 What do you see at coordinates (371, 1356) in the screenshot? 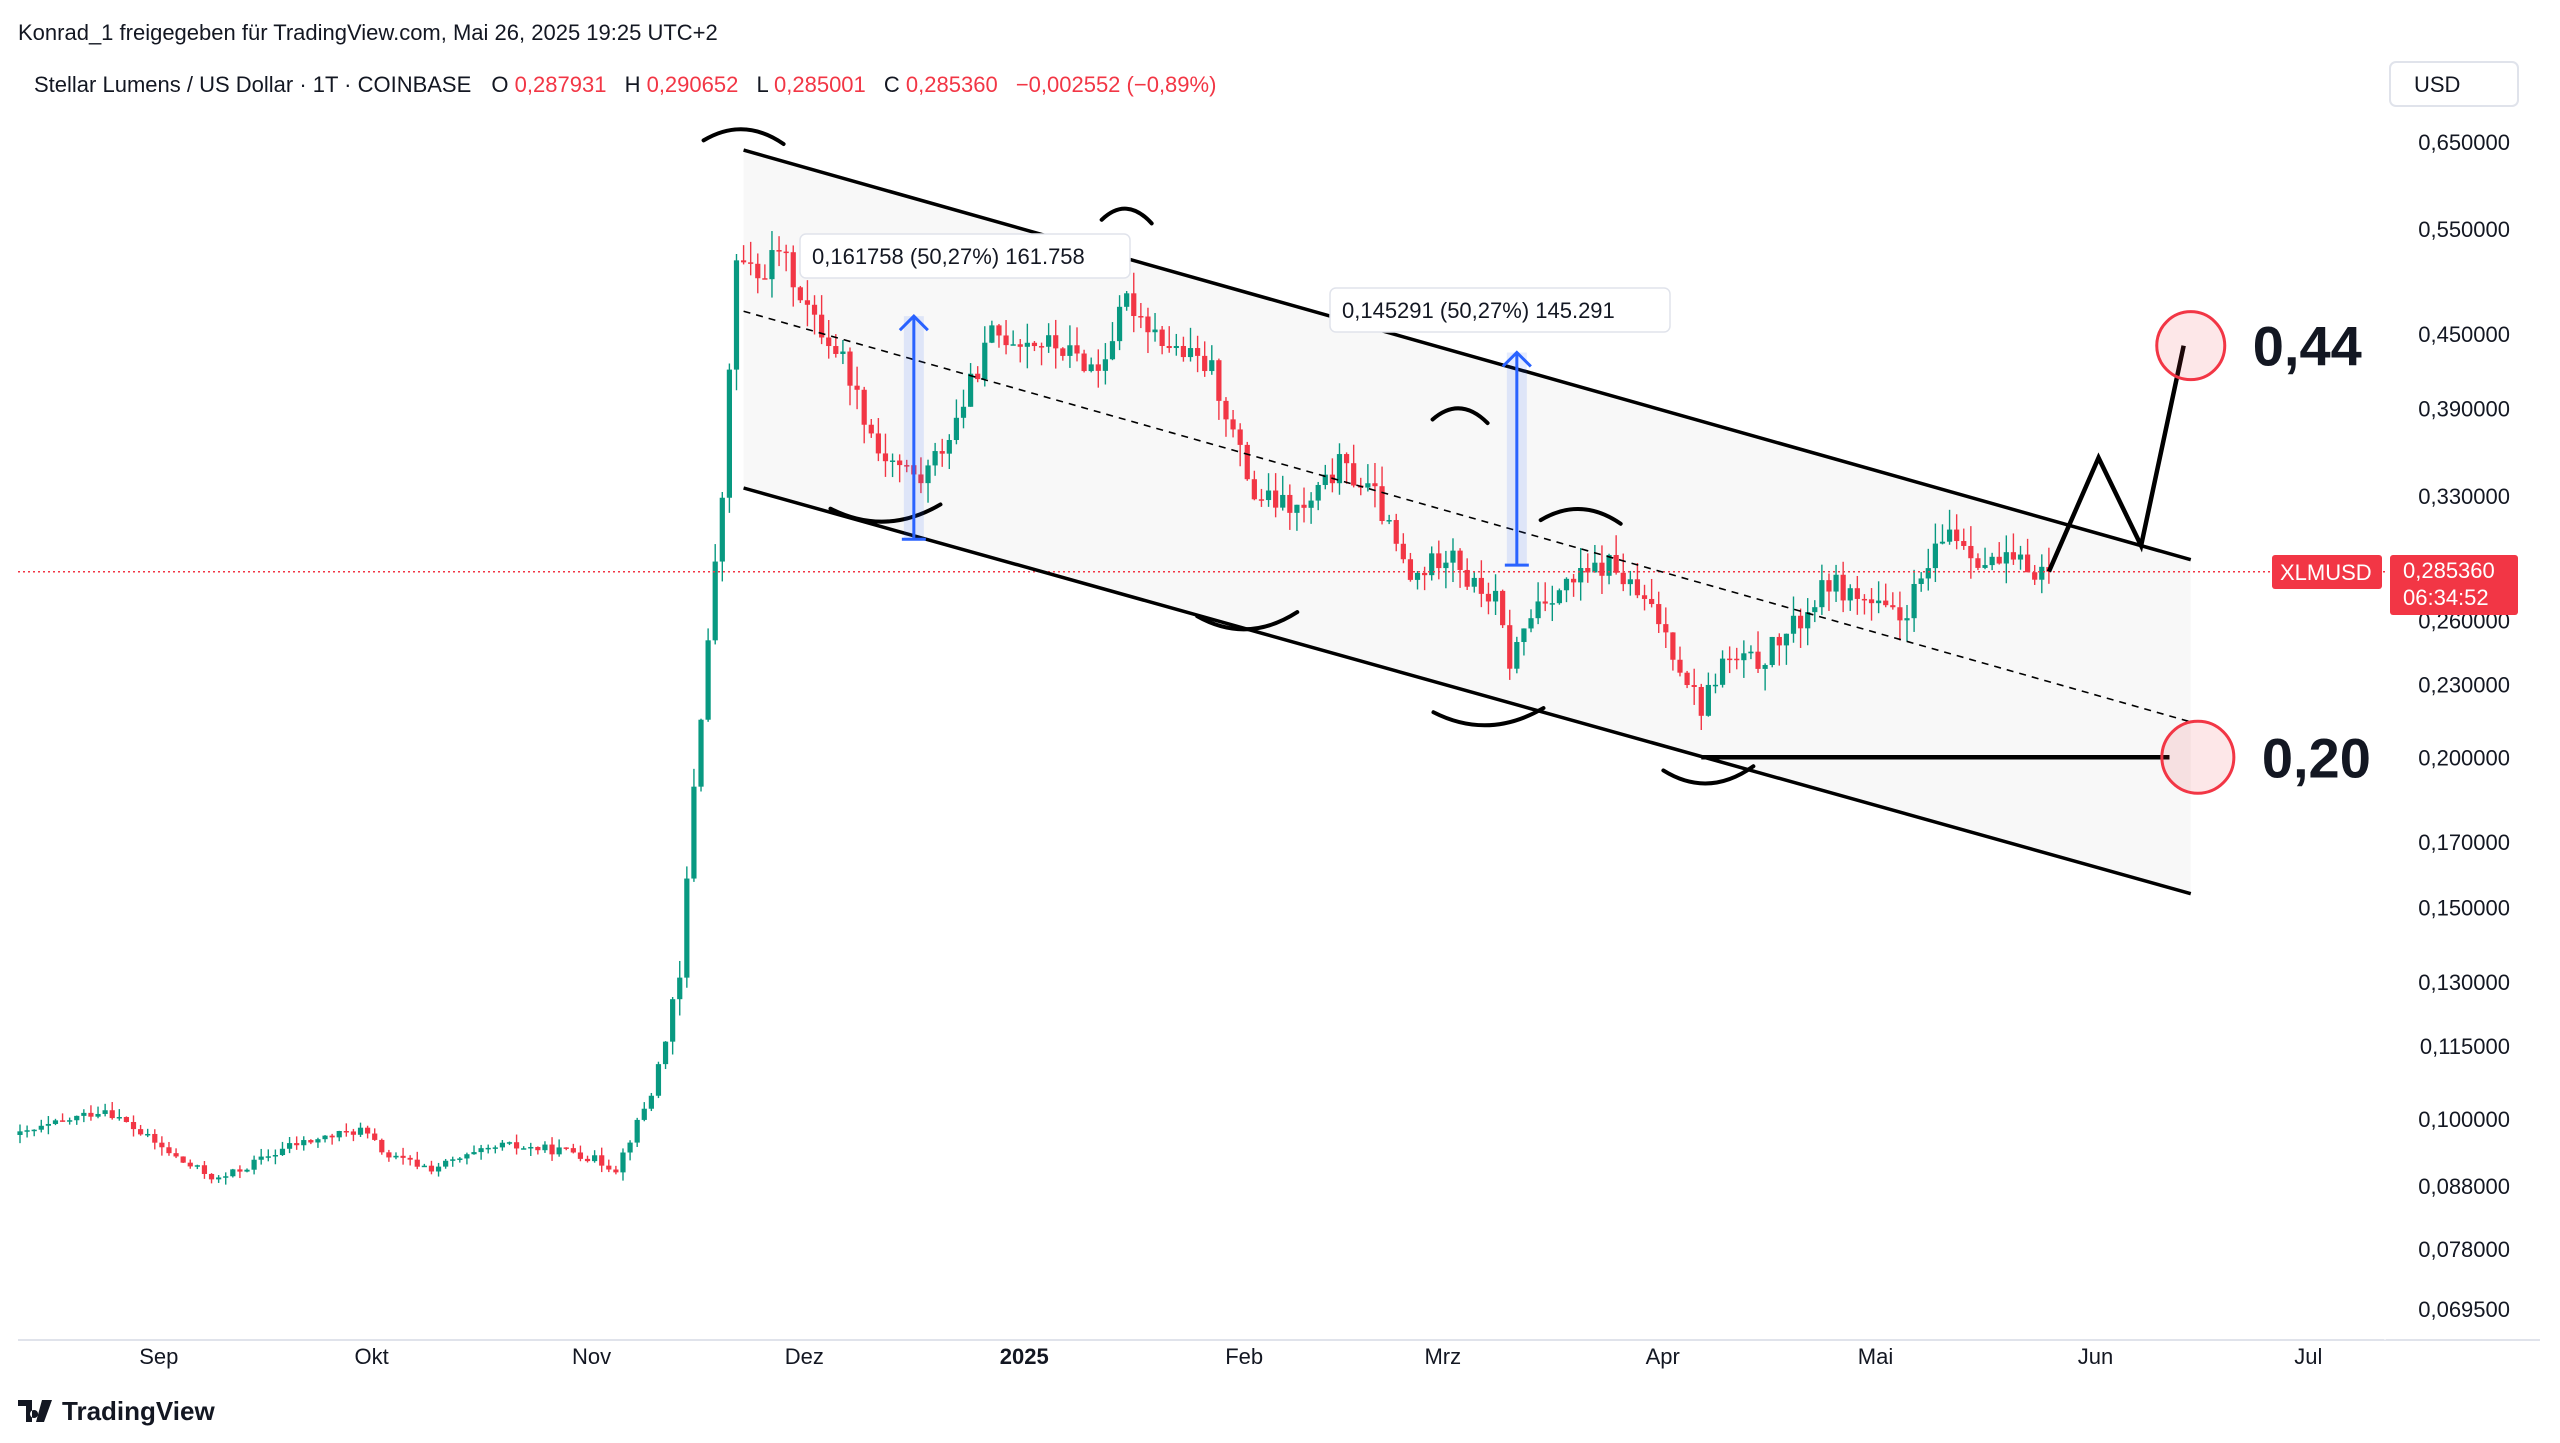
I see `time-tick-label: Okt` at bounding box center [371, 1356].